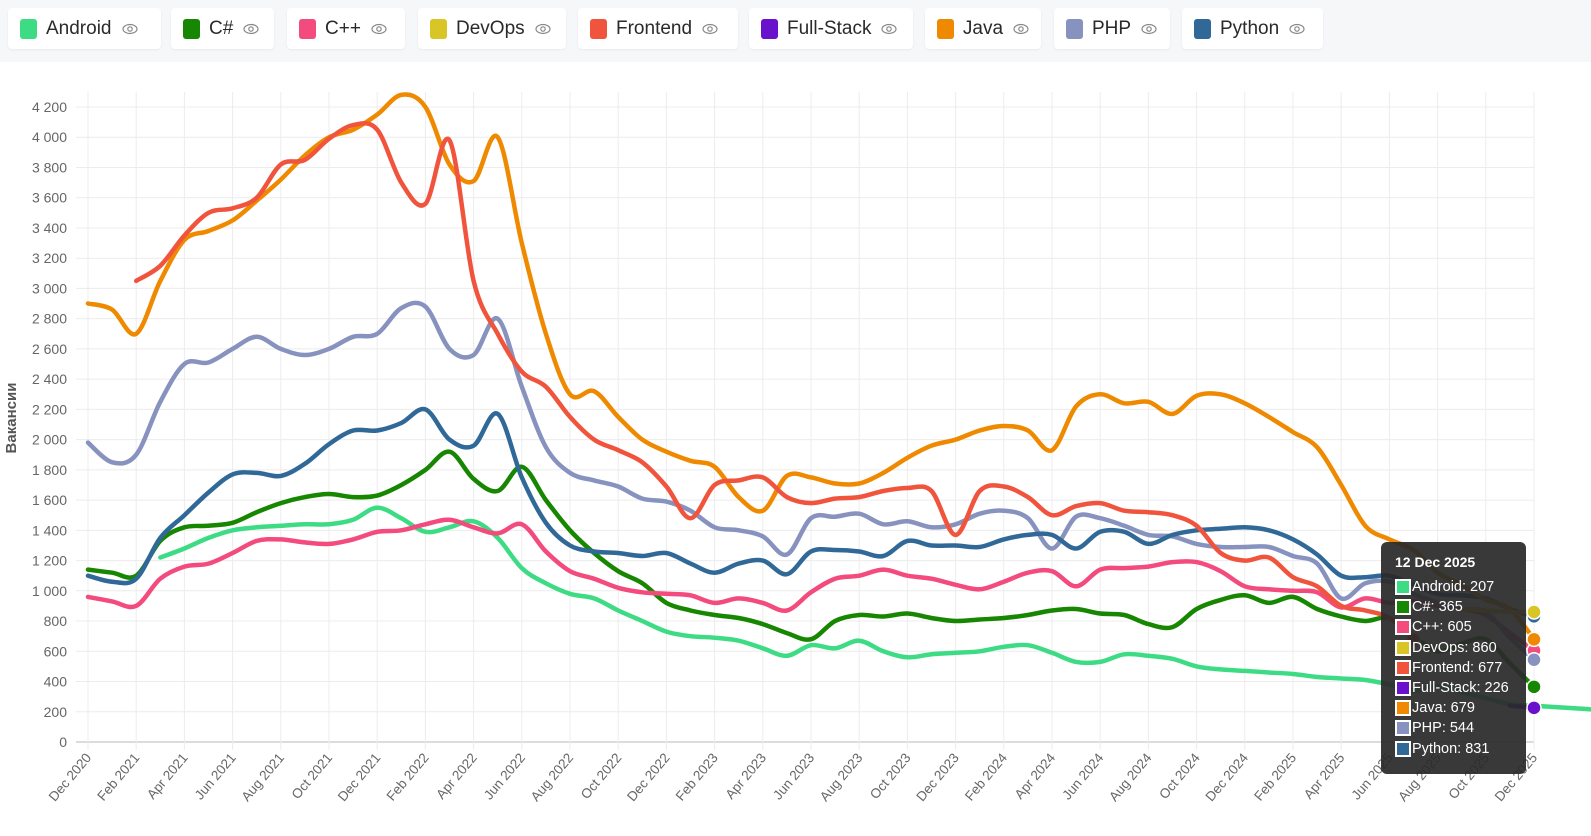  Describe the element at coordinates (312, 776) in the screenshot. I see `x-tick-label: Oct 2021` at that location.